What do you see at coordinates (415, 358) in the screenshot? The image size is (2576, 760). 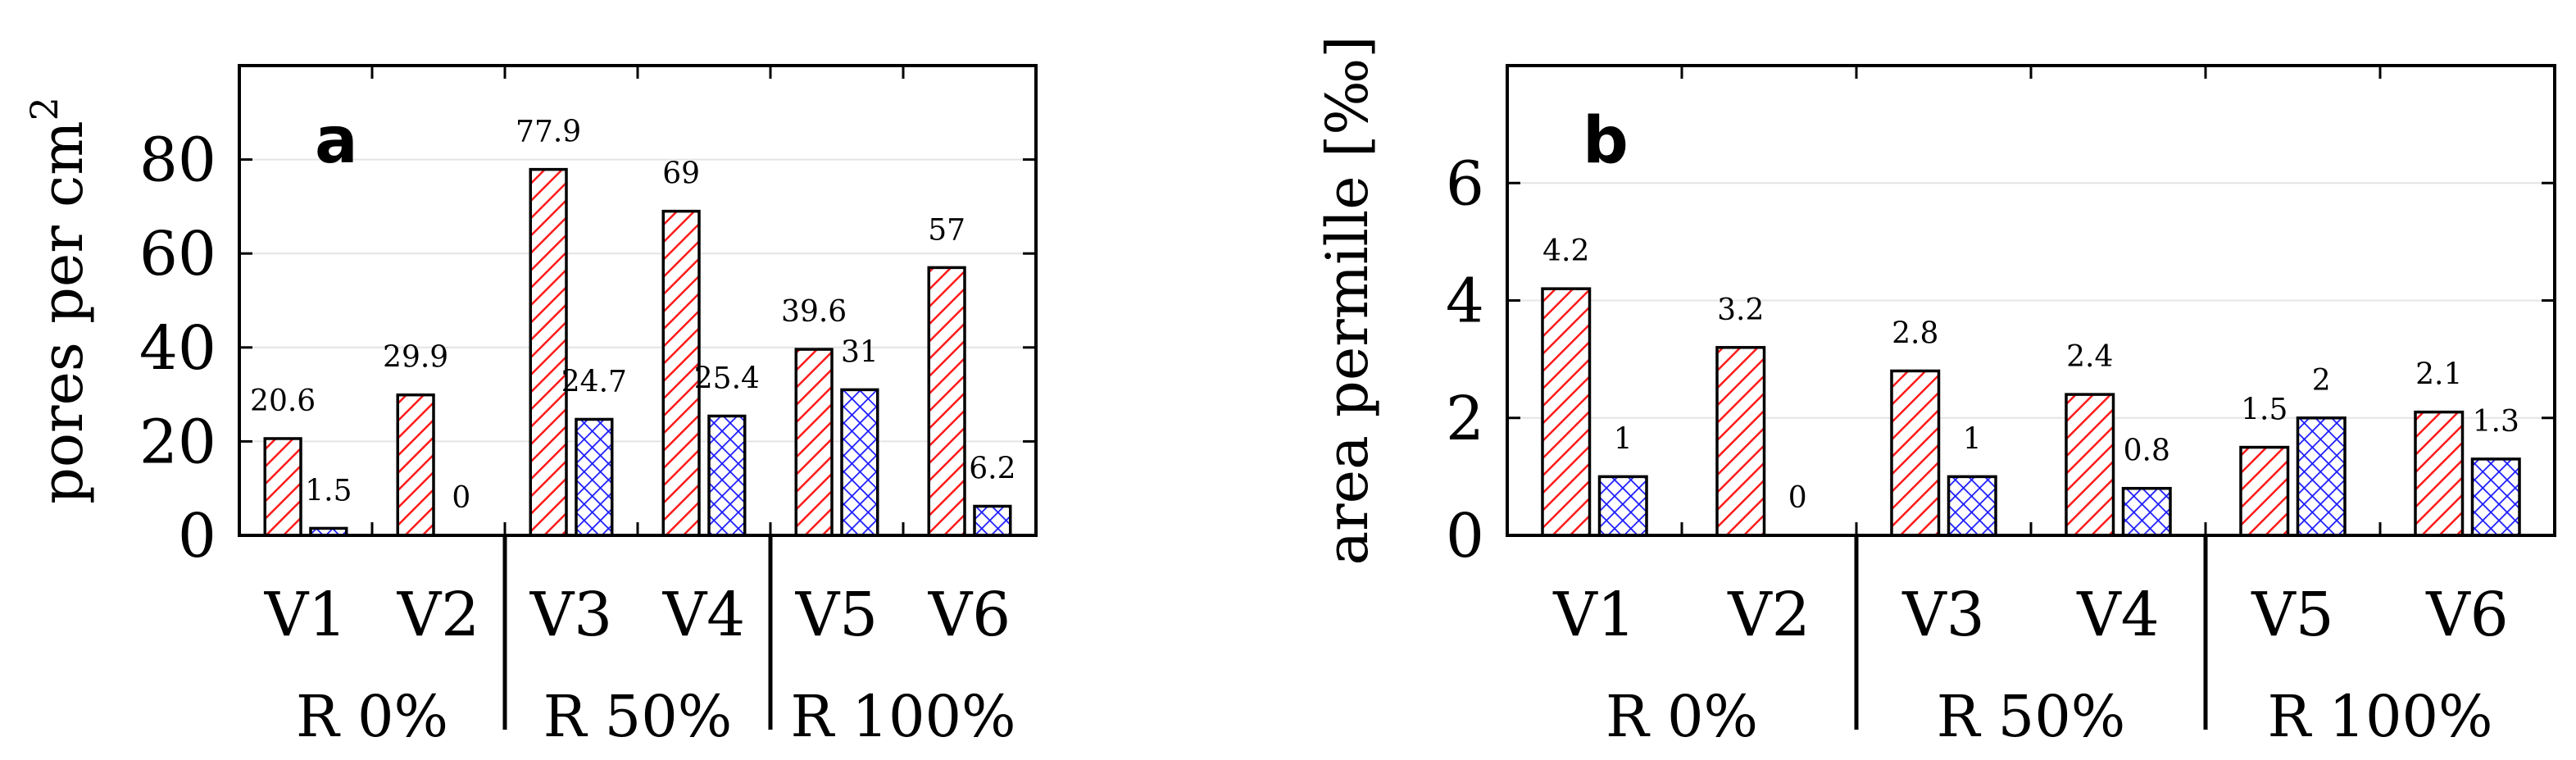 I see `data-label: 29.9` at bounding box center [415, 358].